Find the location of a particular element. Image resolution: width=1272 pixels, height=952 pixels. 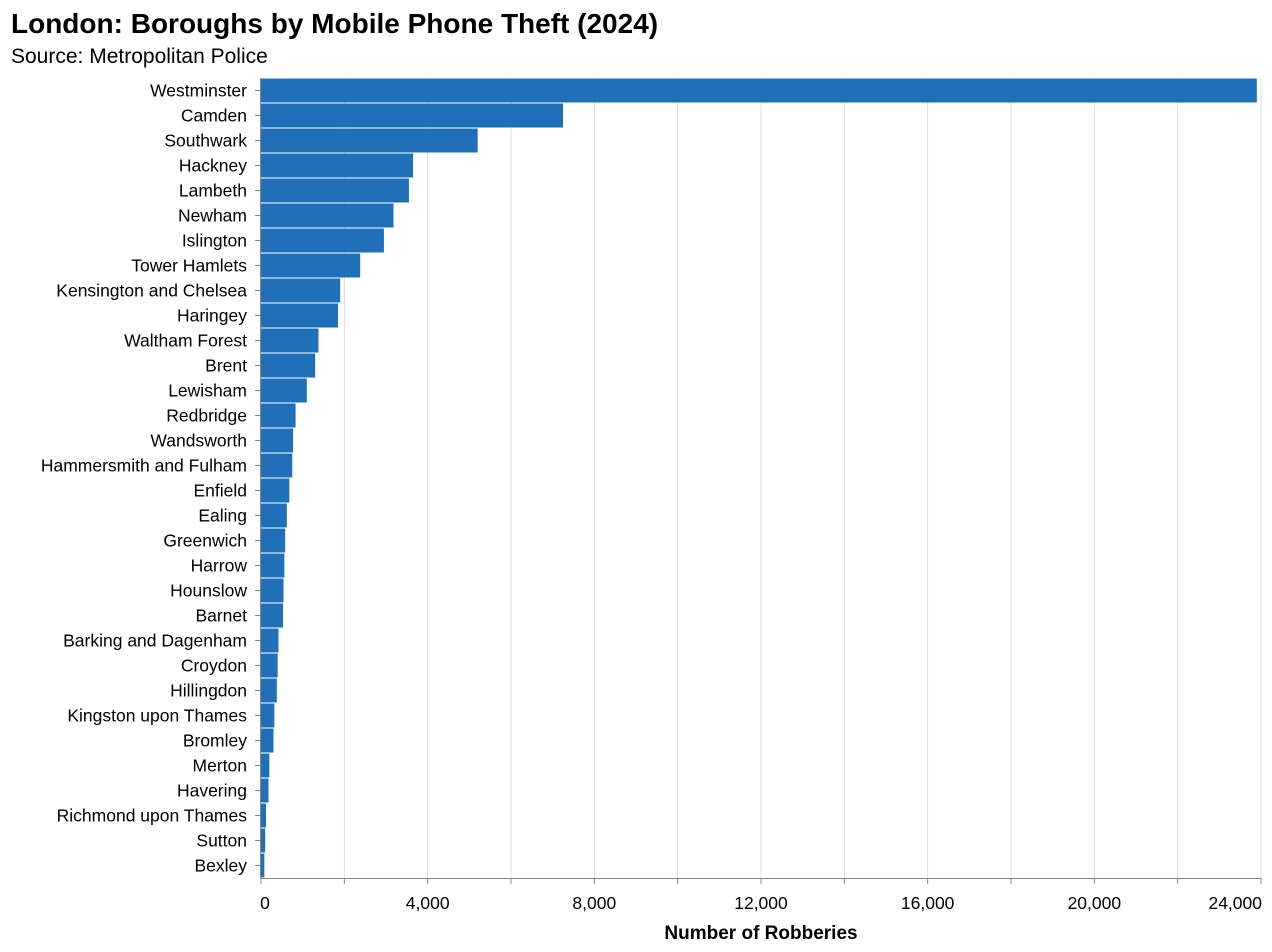

x-tick-label: 12,000 is located at coordinates (761, 903).